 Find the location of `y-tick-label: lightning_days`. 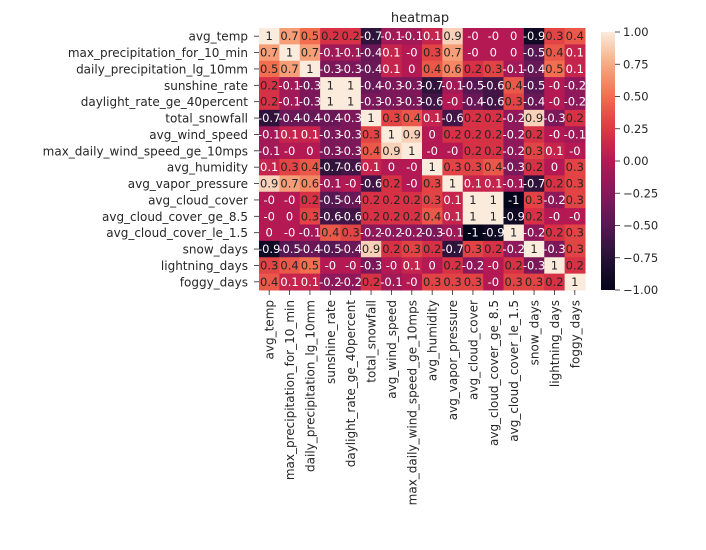

y-tick-label: lightning_days is located at coordinates (204, 266).